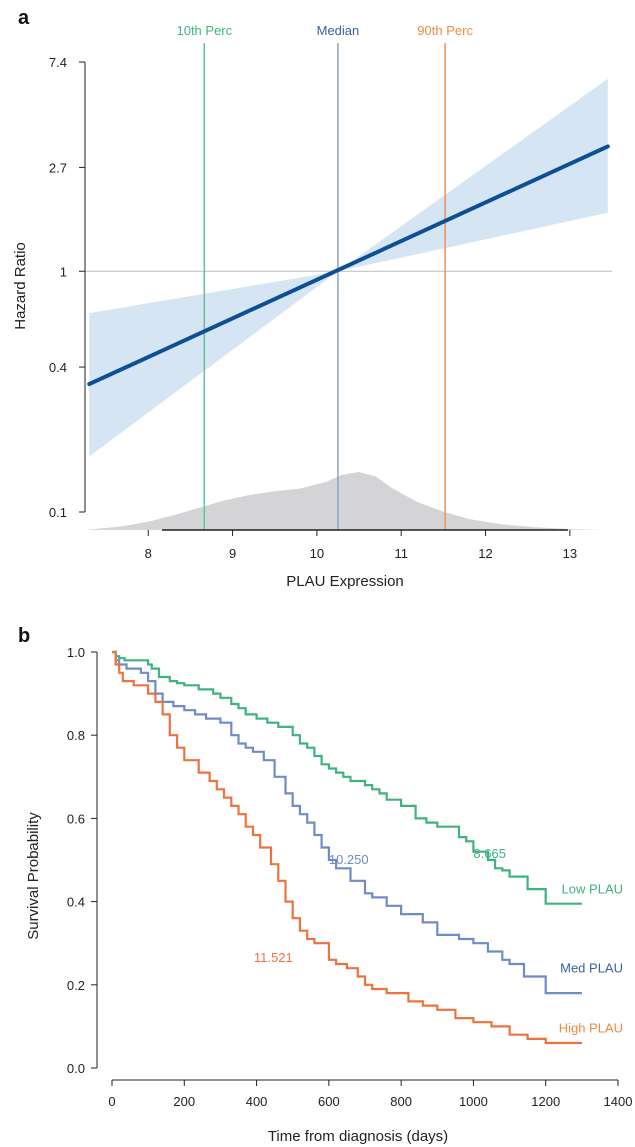 The image size is (635, 1147). Describe the element at coordinates (24, 18) in the screenshot. I see `panel-a-label: a` at that location.